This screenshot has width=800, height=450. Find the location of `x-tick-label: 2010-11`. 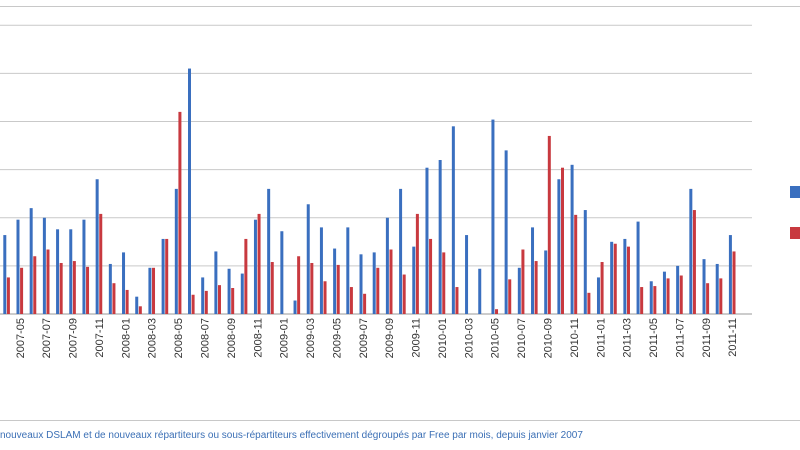

x-tick-label: 2010-11 is located at coordinates (575, 338).